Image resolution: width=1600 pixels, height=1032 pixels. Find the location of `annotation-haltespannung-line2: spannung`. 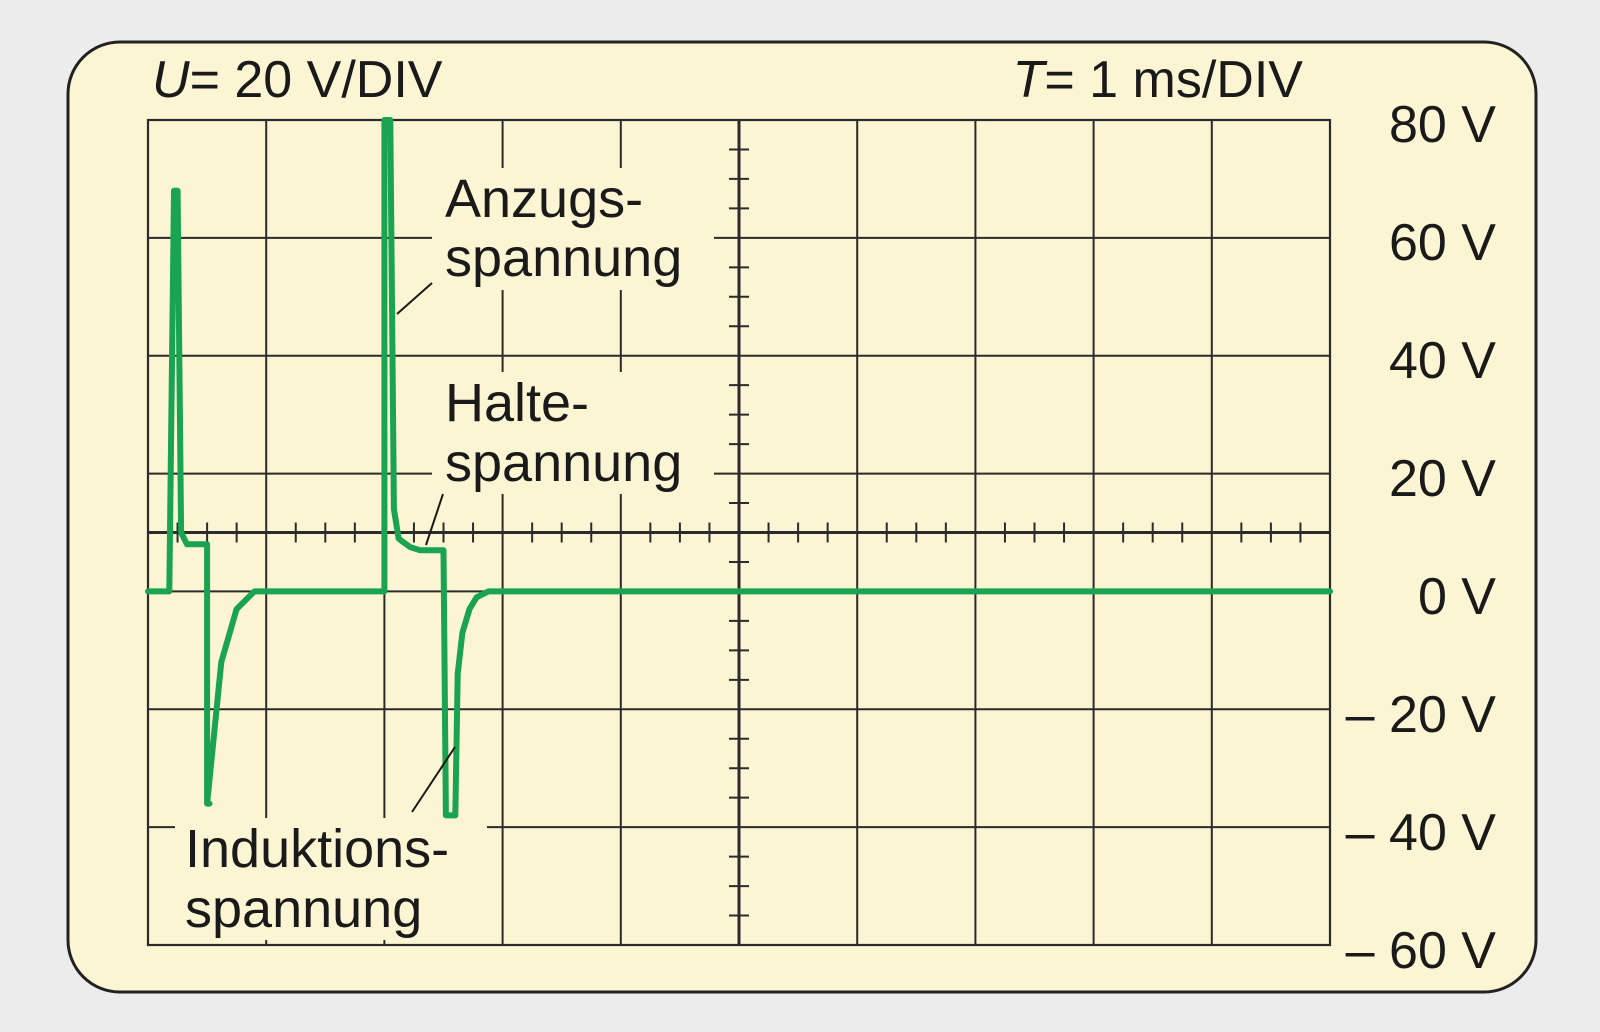

annotation-haltespannung-line2: spannung is located at coordinates (563, 463).